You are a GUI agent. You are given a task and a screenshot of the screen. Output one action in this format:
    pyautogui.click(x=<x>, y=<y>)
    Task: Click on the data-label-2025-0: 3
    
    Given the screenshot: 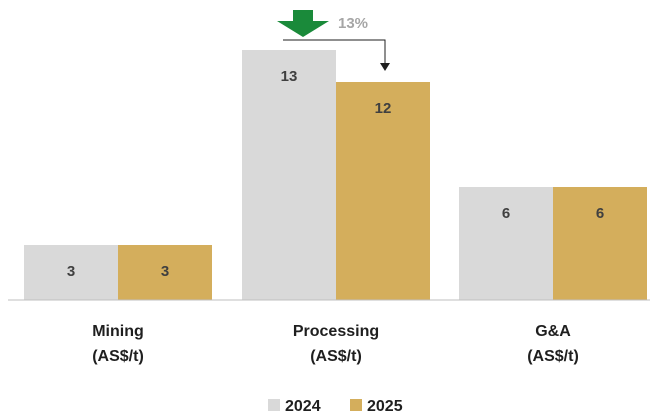 What is the action you would take?
    pyautogui.click(x=165, y=271)
    